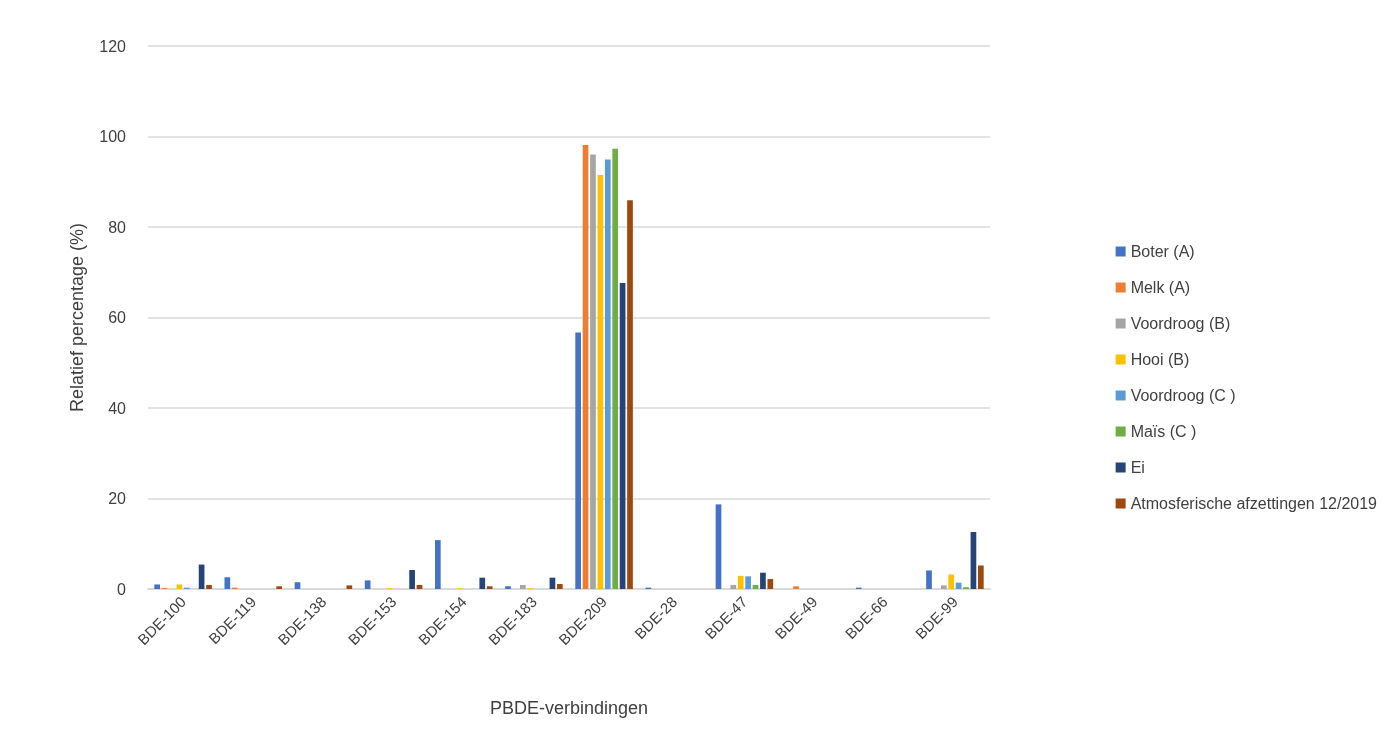 The image size is (1400, 755). What do you see at coordinates (1160, 287) in the screenshot?
I see `legend-label: Melk (A)` at bounding box center [1160, 287].